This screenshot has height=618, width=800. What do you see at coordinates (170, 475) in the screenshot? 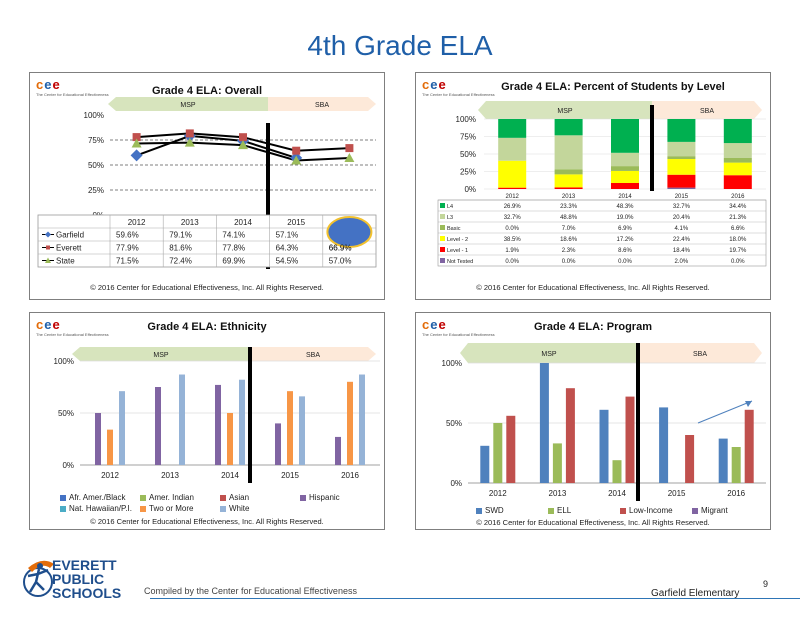
I see `x-tick-label: 2013` at bounding box center [170, 475].